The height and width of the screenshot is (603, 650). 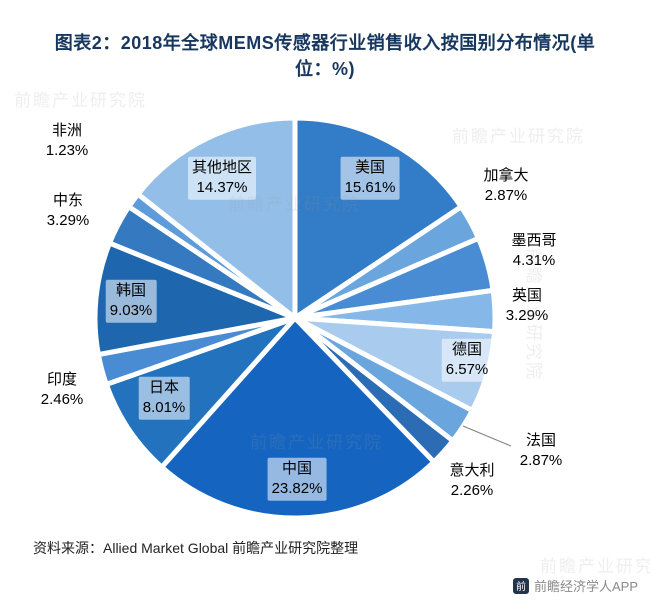 I want to click on source-note: 资料来源：Allied Market Global 前瞻产业研究院整理, so click(x=196, y=548).